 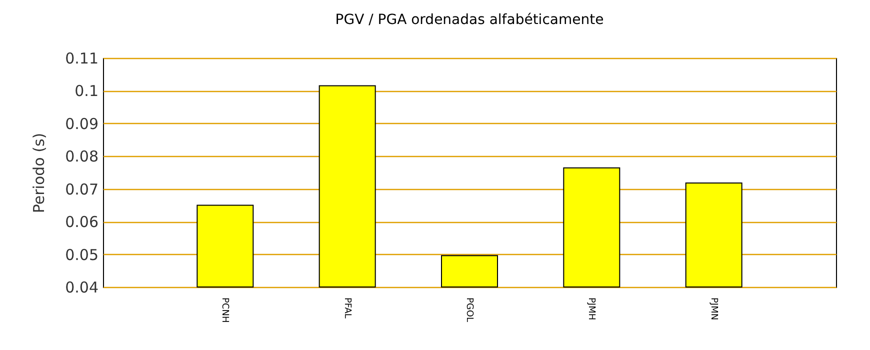 What do you see at coordinates (81, 59) in the screenshot?
I see `y-tick-label: 0.11` at bounding box center [81, 59].